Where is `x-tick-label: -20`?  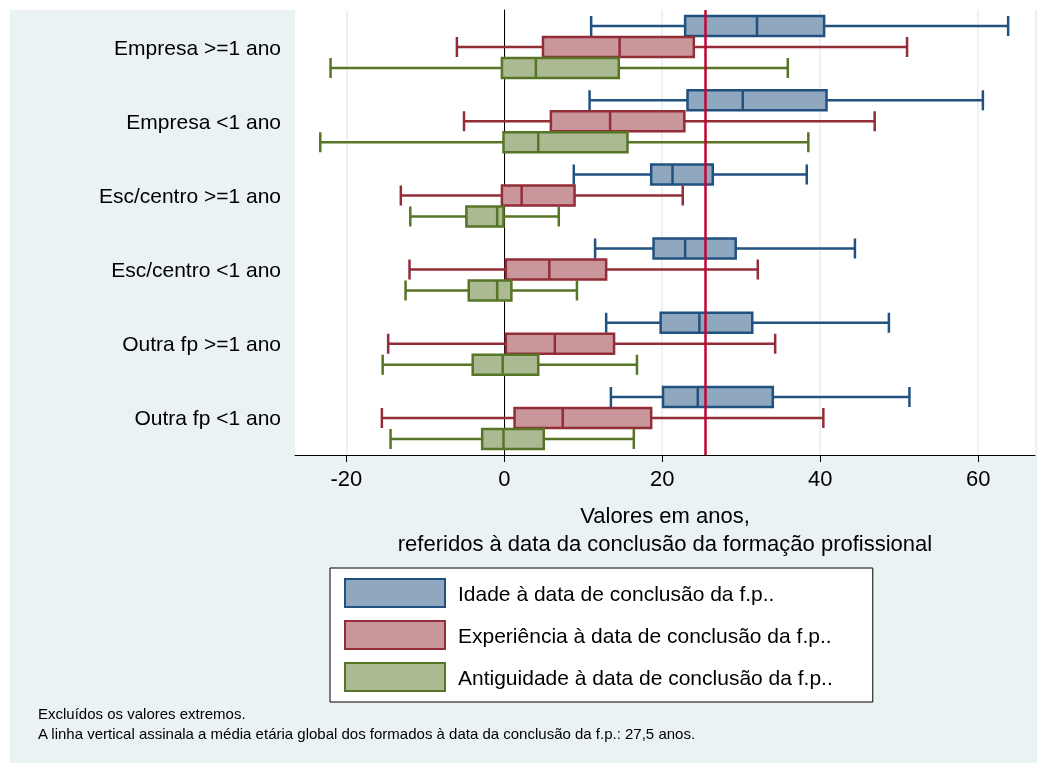
x-tick-label: -20 is located at coordinates (346, 478).